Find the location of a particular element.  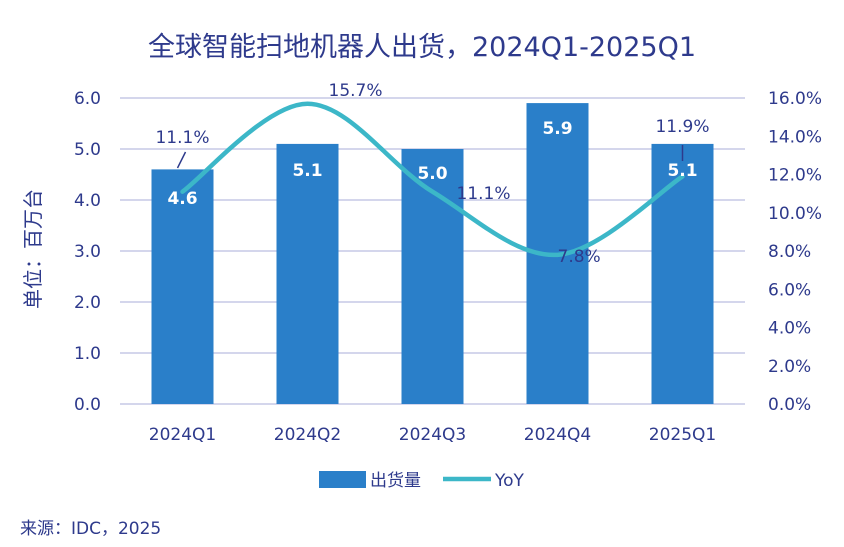

y-left-tick-label: 6.0 is located at coordinates (87, 99).